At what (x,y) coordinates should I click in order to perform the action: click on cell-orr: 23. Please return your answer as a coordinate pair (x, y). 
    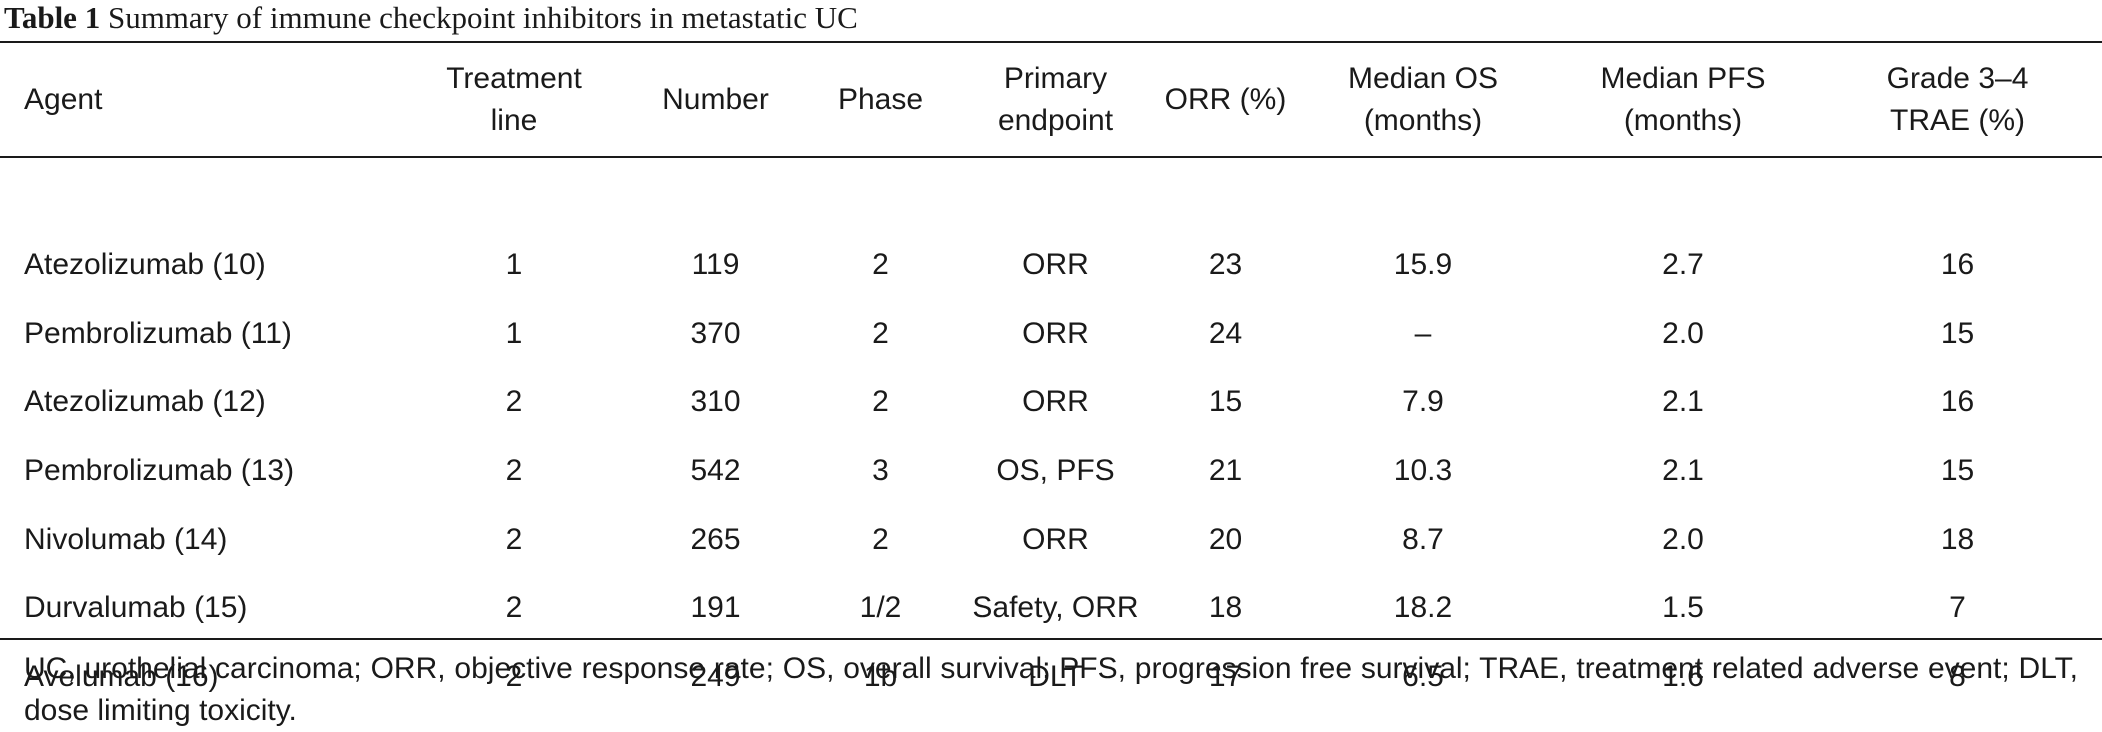
    Looking at the image, I should click on (1225, 265).